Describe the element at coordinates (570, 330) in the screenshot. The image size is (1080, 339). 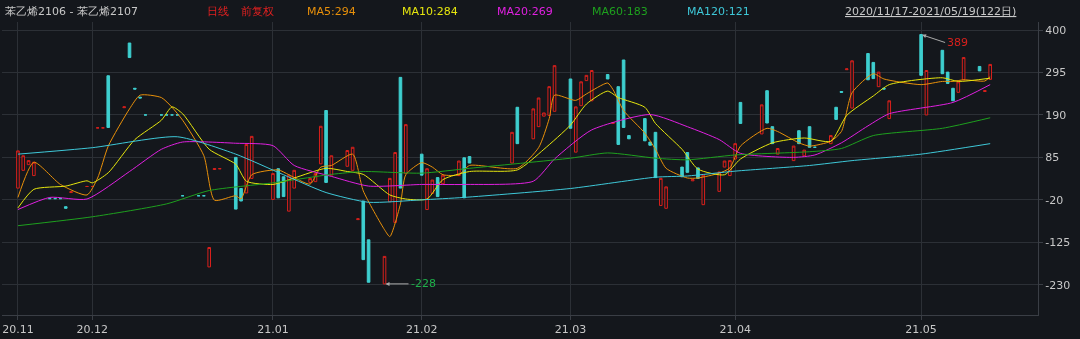
I see `x-tick-label: 21.03` at that location.